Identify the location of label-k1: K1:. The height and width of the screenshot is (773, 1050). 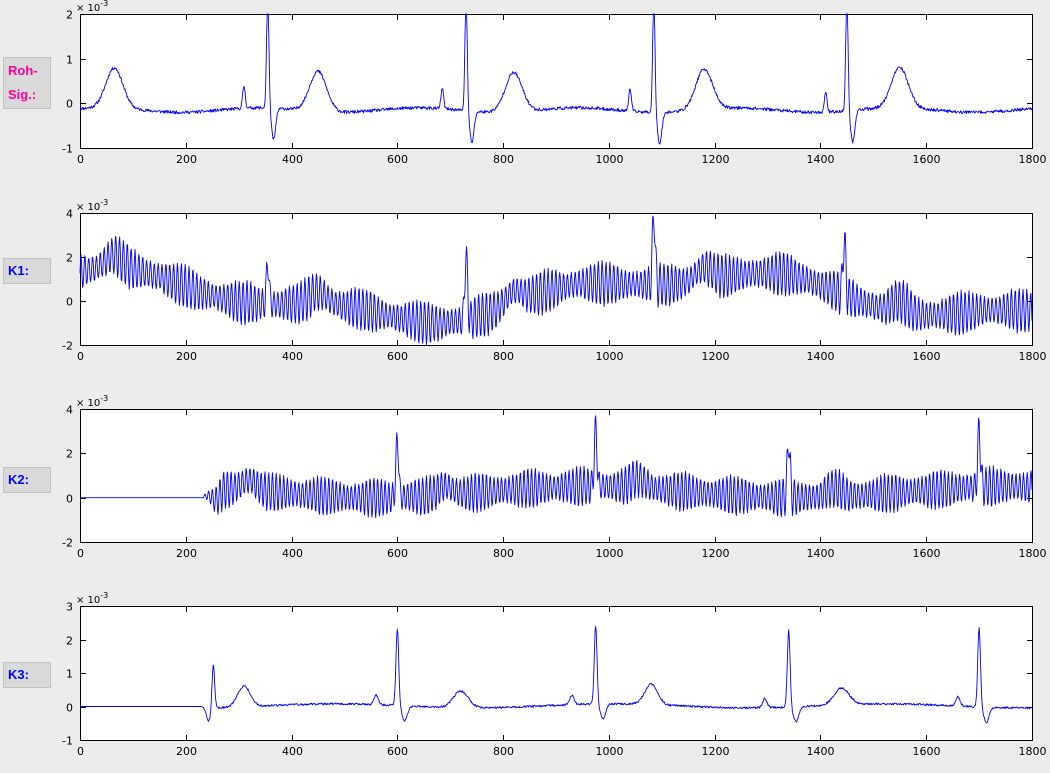
(27, 271).